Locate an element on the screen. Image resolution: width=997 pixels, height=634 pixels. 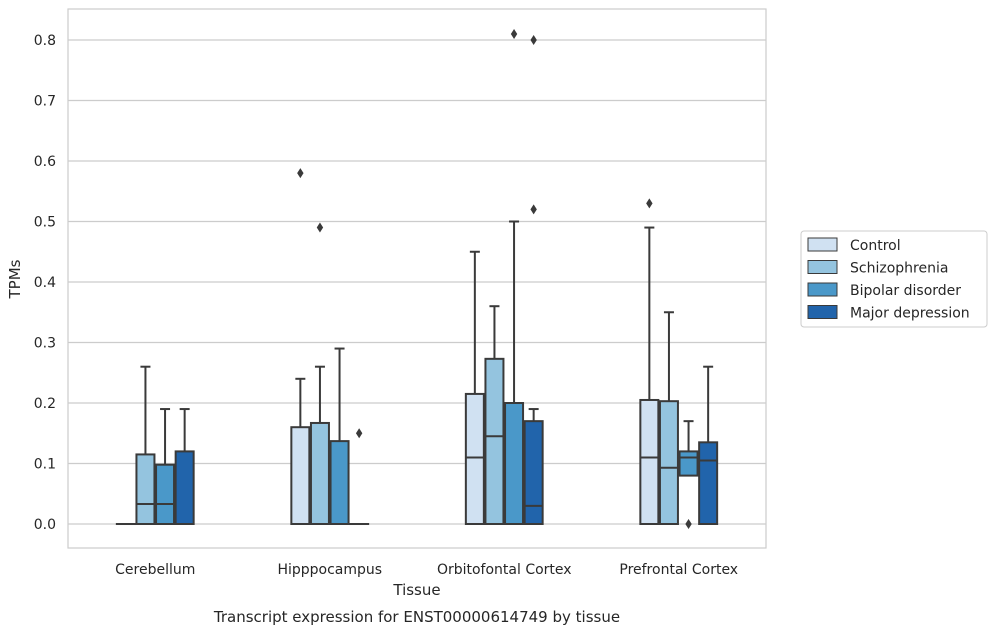
legend-label: Bipolar disorder is located at coordinates (905, 291).